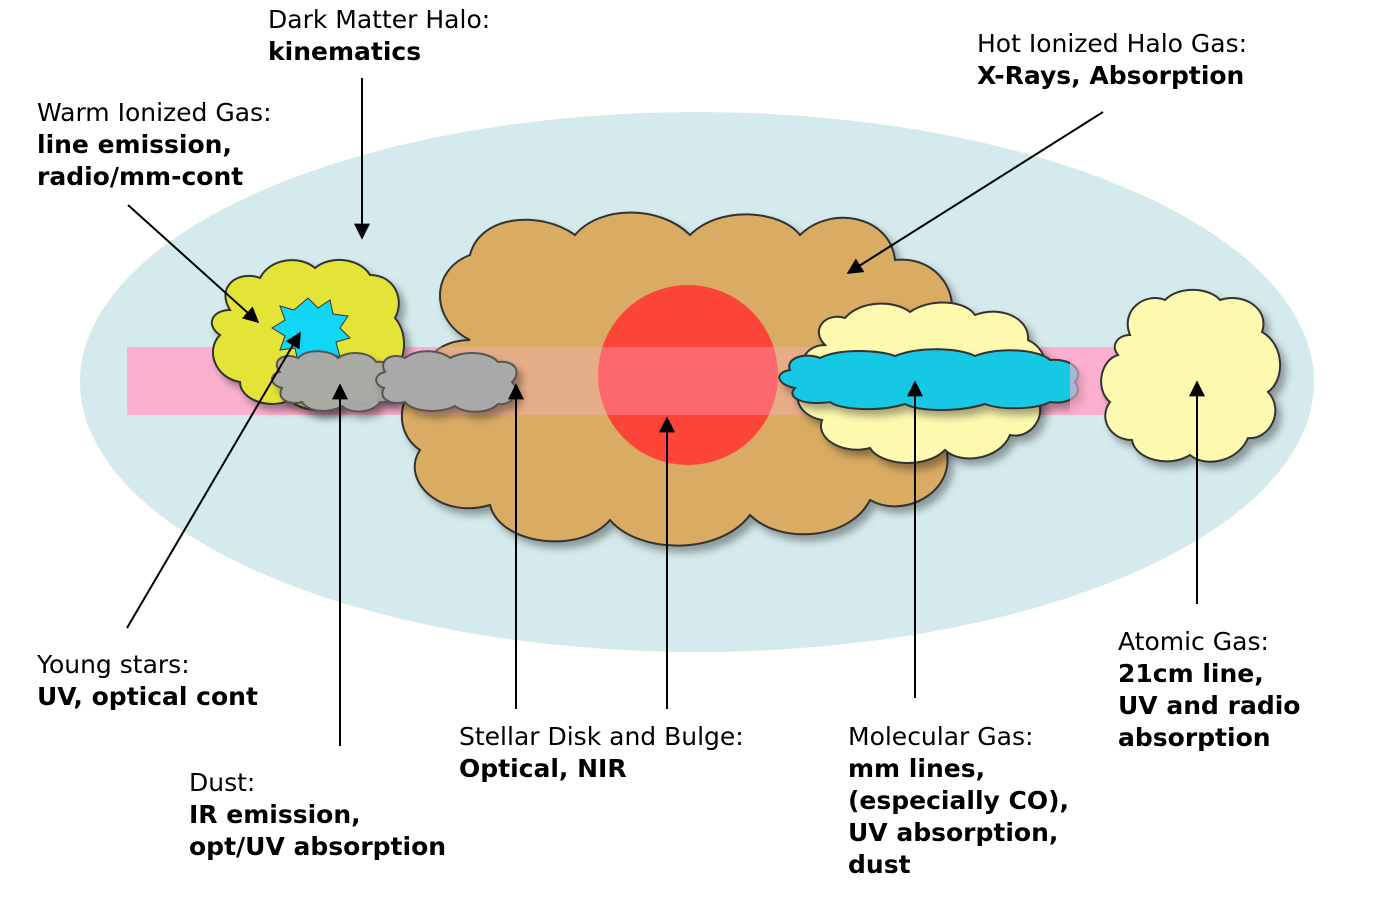  What do you see at coordinates (929, 379) in the screenshot?
I see `molecular-gas-inner-cloud` at bounding box center [929, 379].